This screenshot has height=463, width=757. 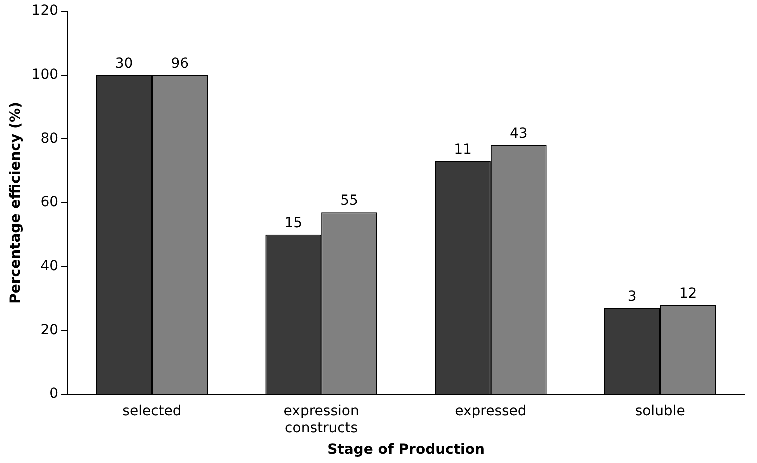 I want to click on y-tick-label: 40, so click(x=49, y=266).